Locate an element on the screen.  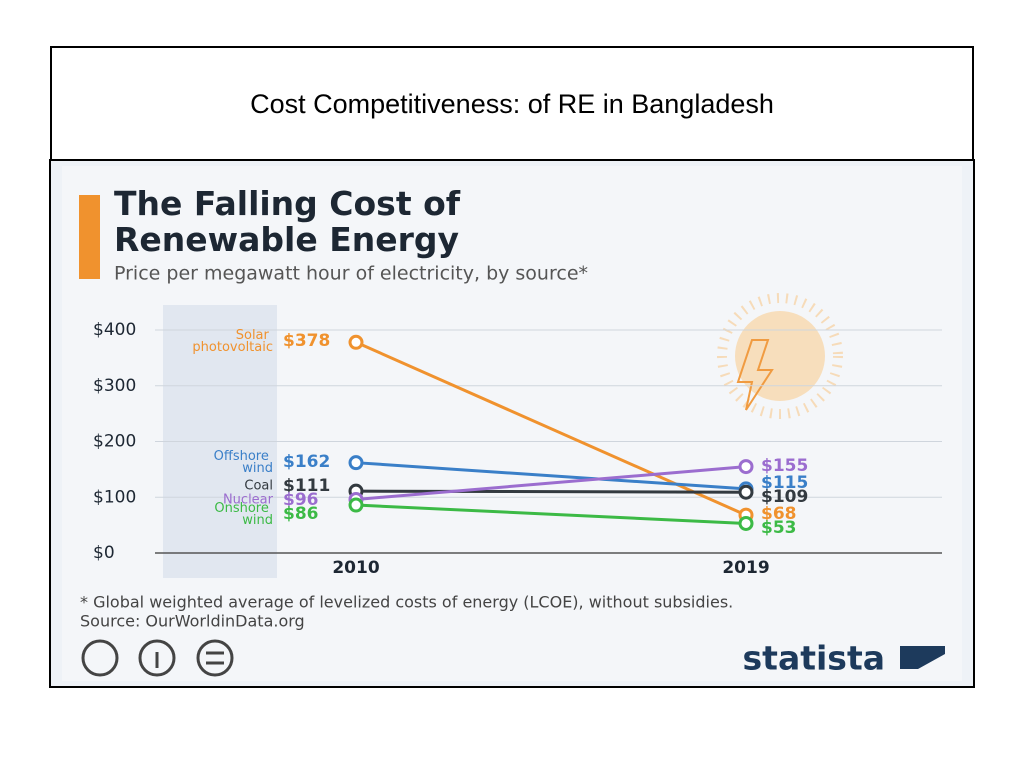
series-name: Coal is located at coordinates (258, 486).